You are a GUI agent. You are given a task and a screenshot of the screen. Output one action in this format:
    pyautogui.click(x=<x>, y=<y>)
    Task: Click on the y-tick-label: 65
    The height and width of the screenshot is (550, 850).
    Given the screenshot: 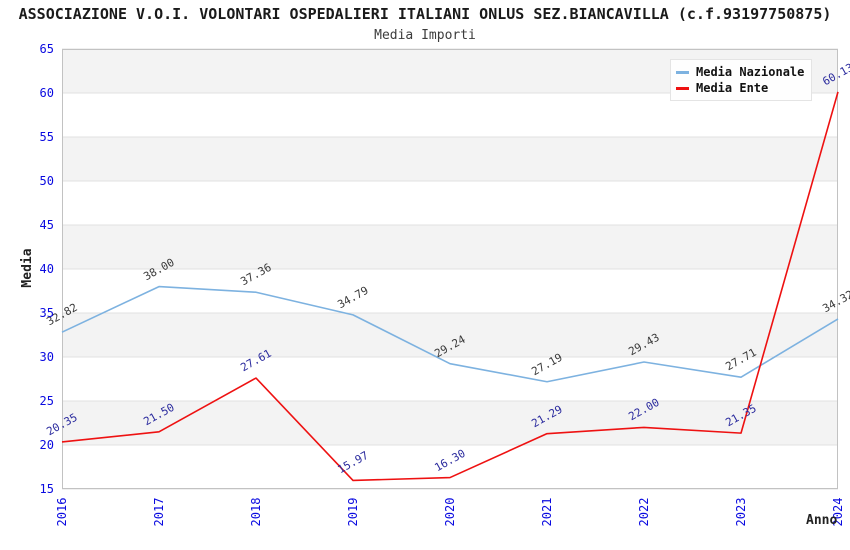 What is the action you would take?
    pyautogui.click(x=46, y=49)
    